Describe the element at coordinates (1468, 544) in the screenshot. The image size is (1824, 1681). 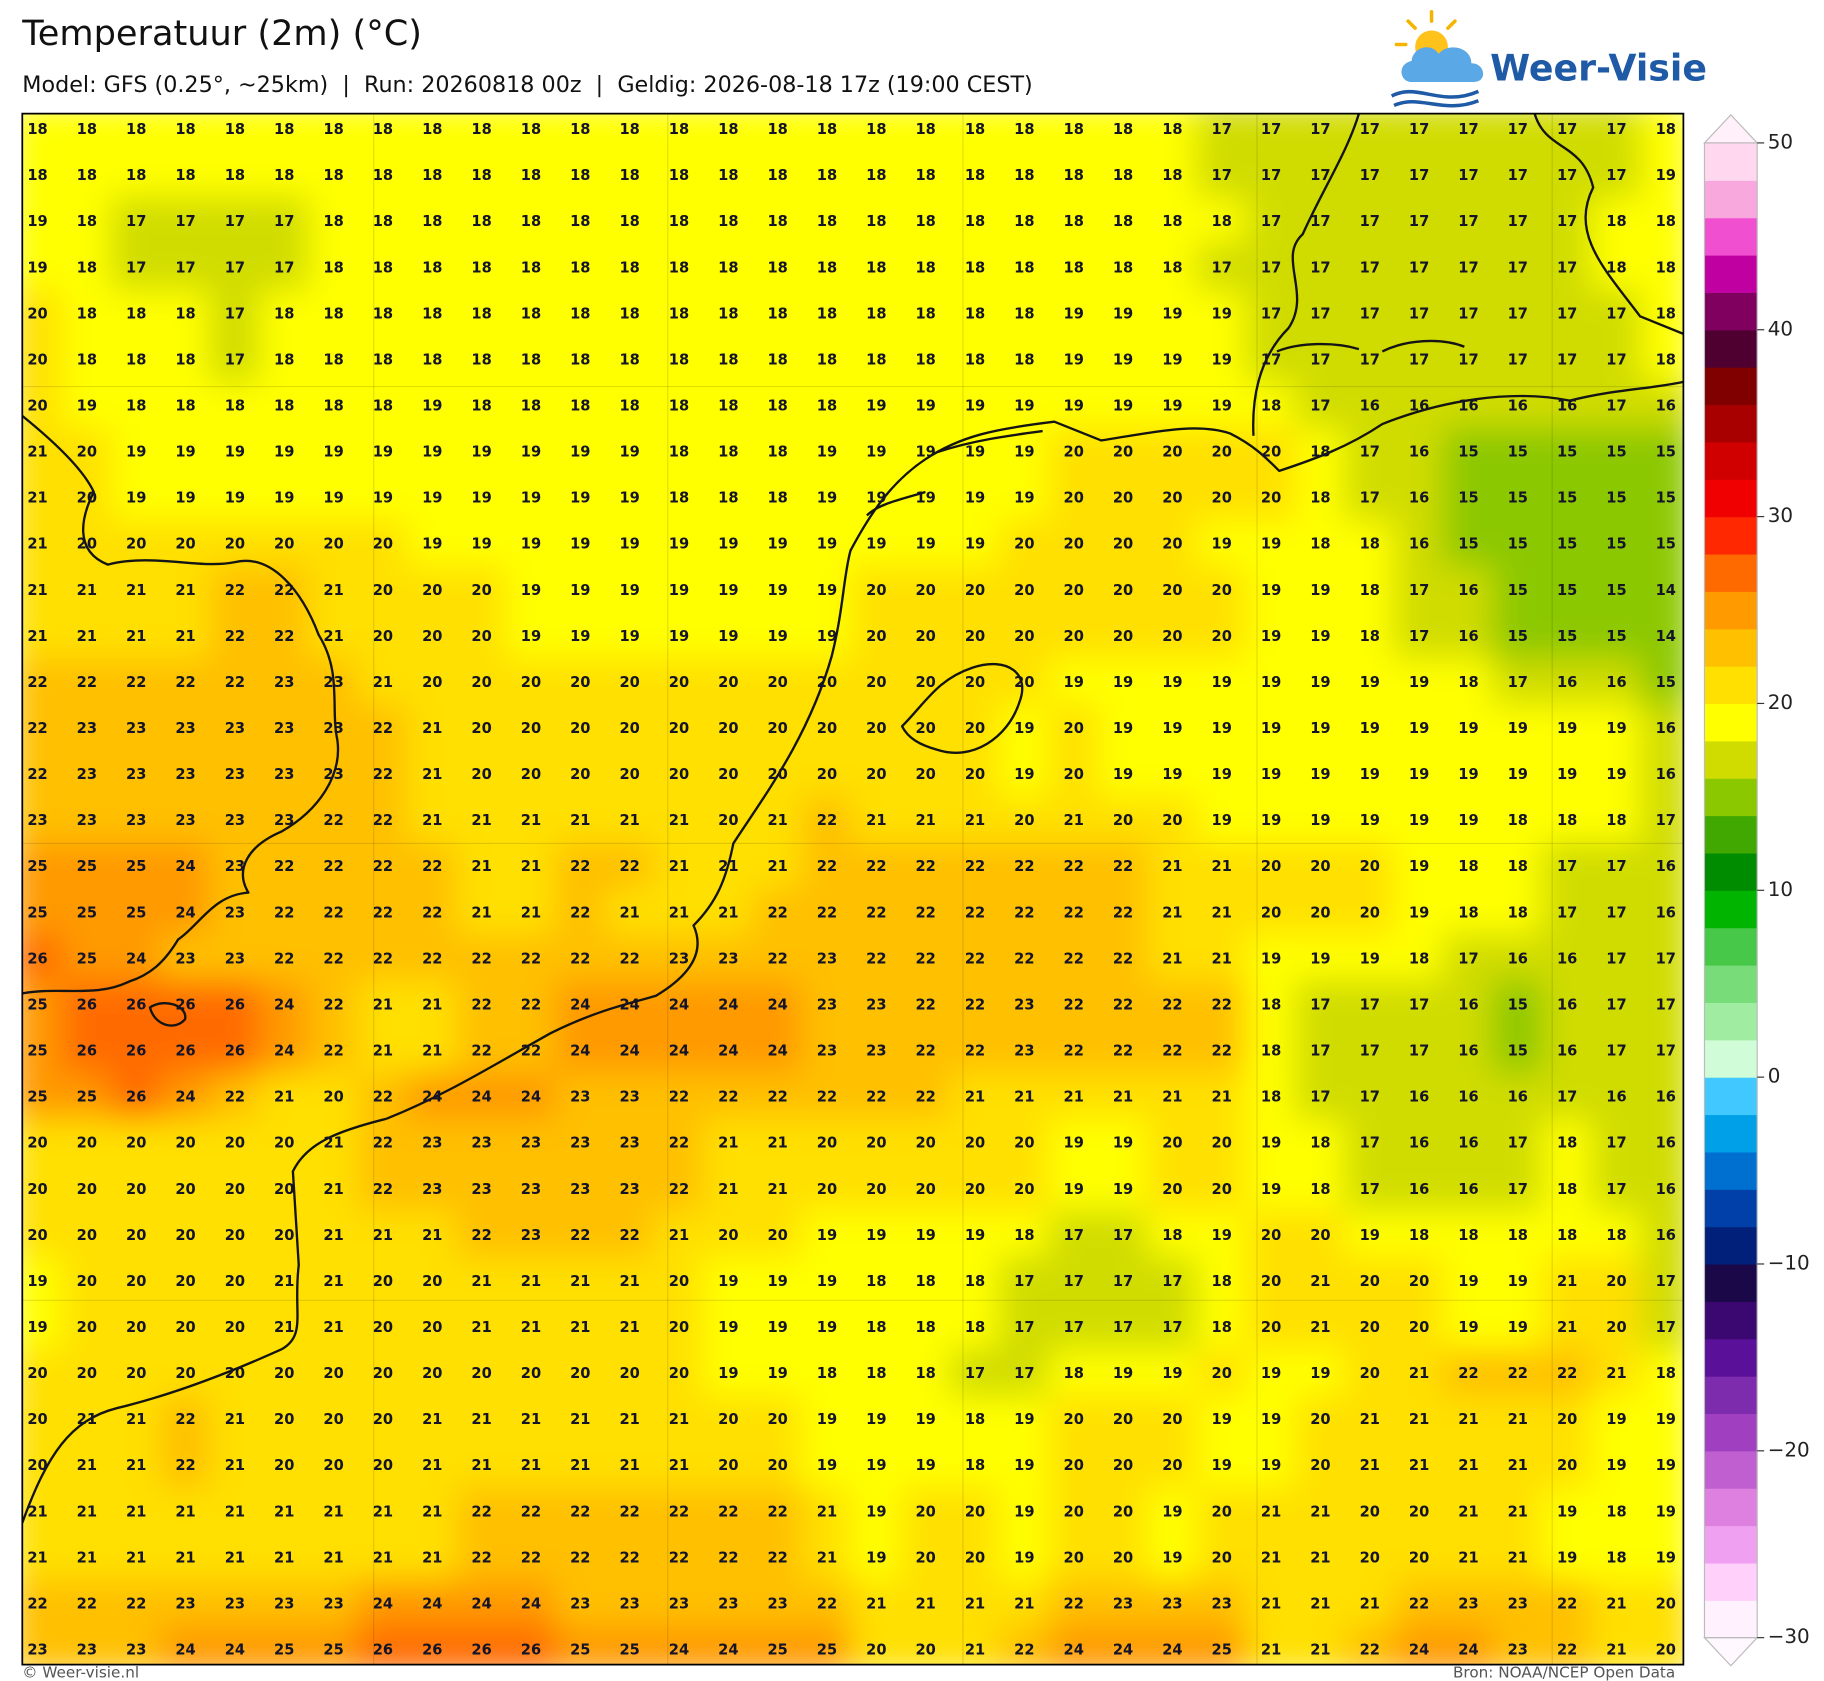
I see `temperature-label: 15` at that location.